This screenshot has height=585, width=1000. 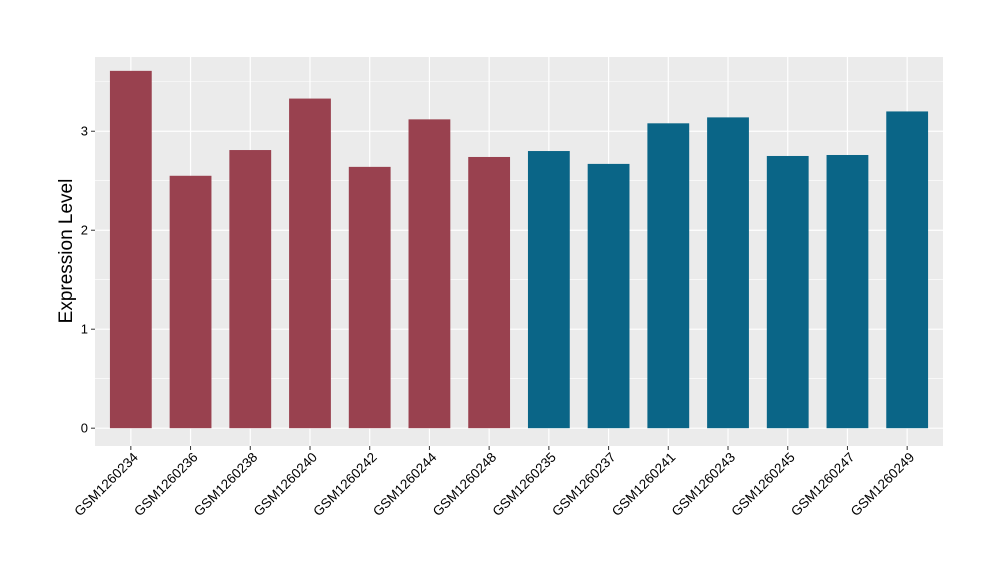 What do you see at coordinates (369, 297) in the screenshot?
I see `bar-GSM1260242` at bounding box center [369, 297].